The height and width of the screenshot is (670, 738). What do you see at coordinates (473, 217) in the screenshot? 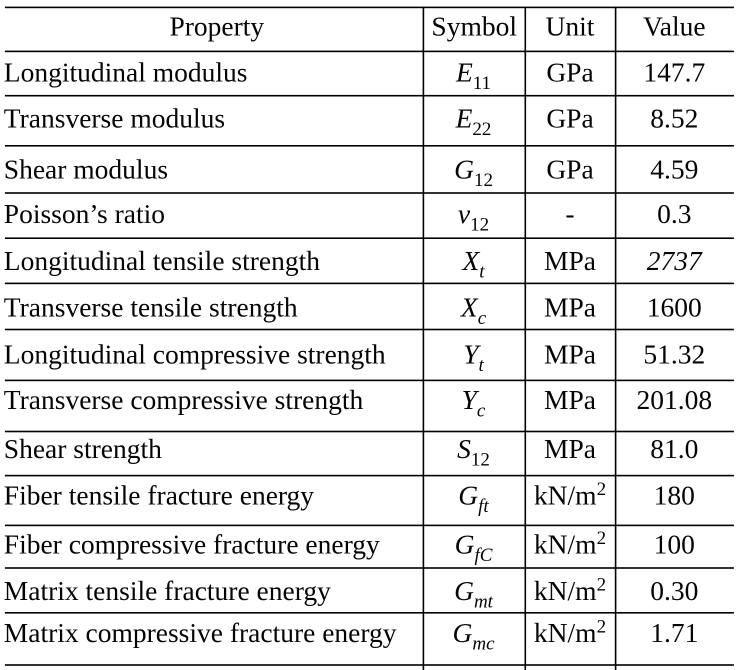
I see `svg-text: ν12` at bounding box center [473, 217].